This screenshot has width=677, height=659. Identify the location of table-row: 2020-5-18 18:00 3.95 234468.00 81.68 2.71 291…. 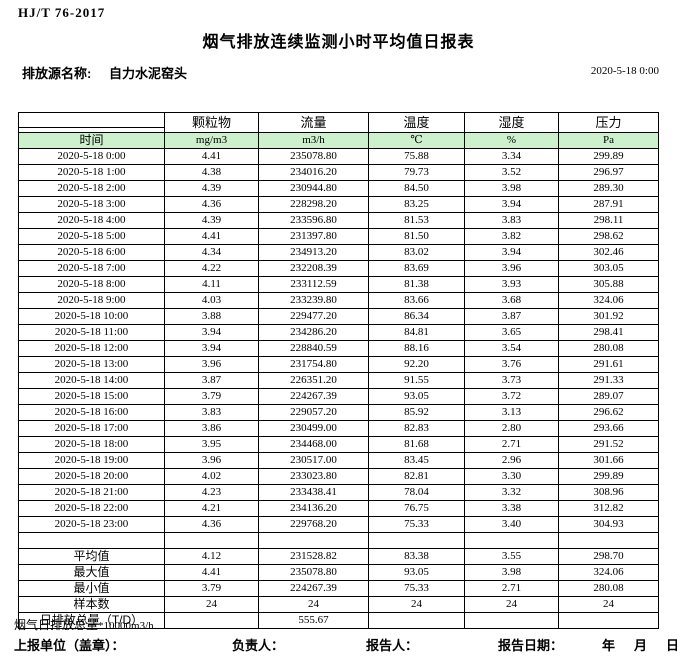
(338, 444).